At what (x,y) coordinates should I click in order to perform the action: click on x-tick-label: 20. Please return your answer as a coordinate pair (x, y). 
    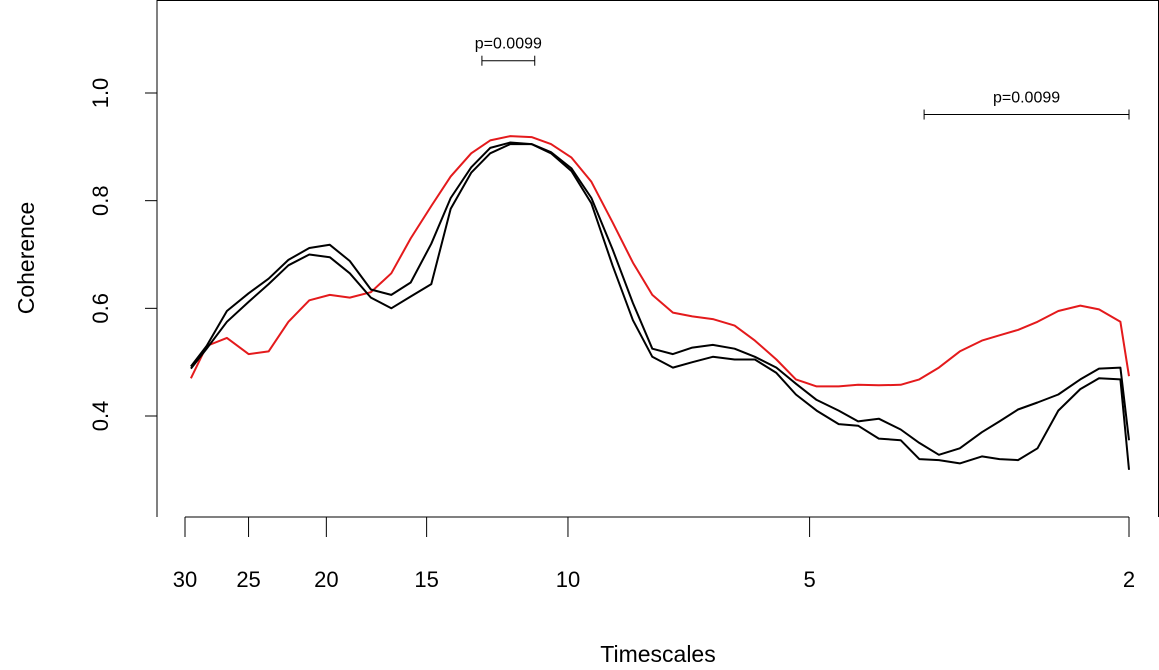
    Looking at the image, I should click on (326, 579).